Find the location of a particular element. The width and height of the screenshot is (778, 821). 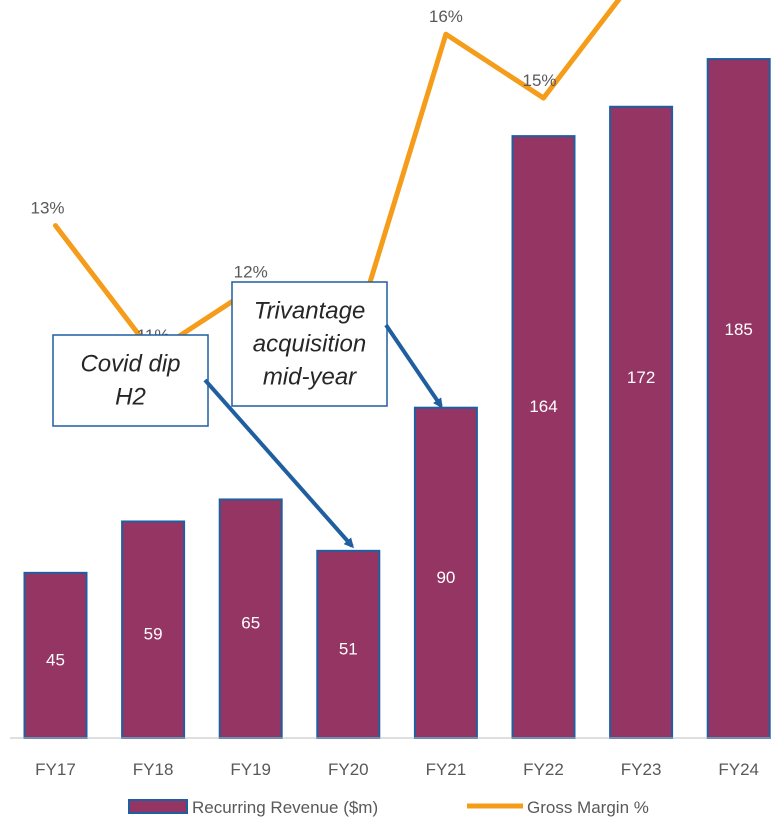

callout-fy21: Trivantage acquisition mid-year is located at coordinates (337, 345).